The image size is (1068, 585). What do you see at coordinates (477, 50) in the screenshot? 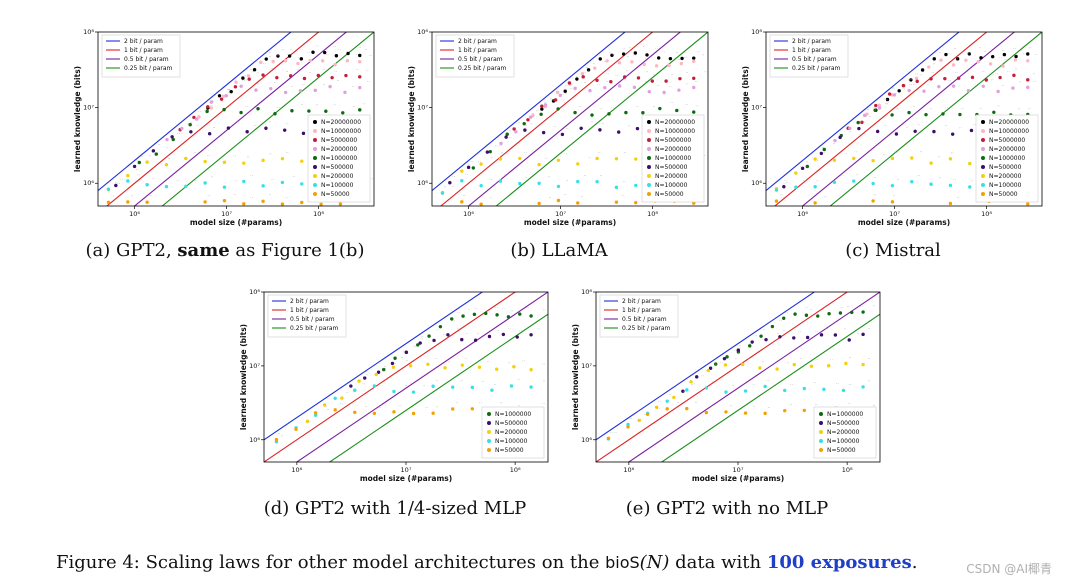
I see `legend-line-label: 1 bit / param` at bounding box center [477, 50].